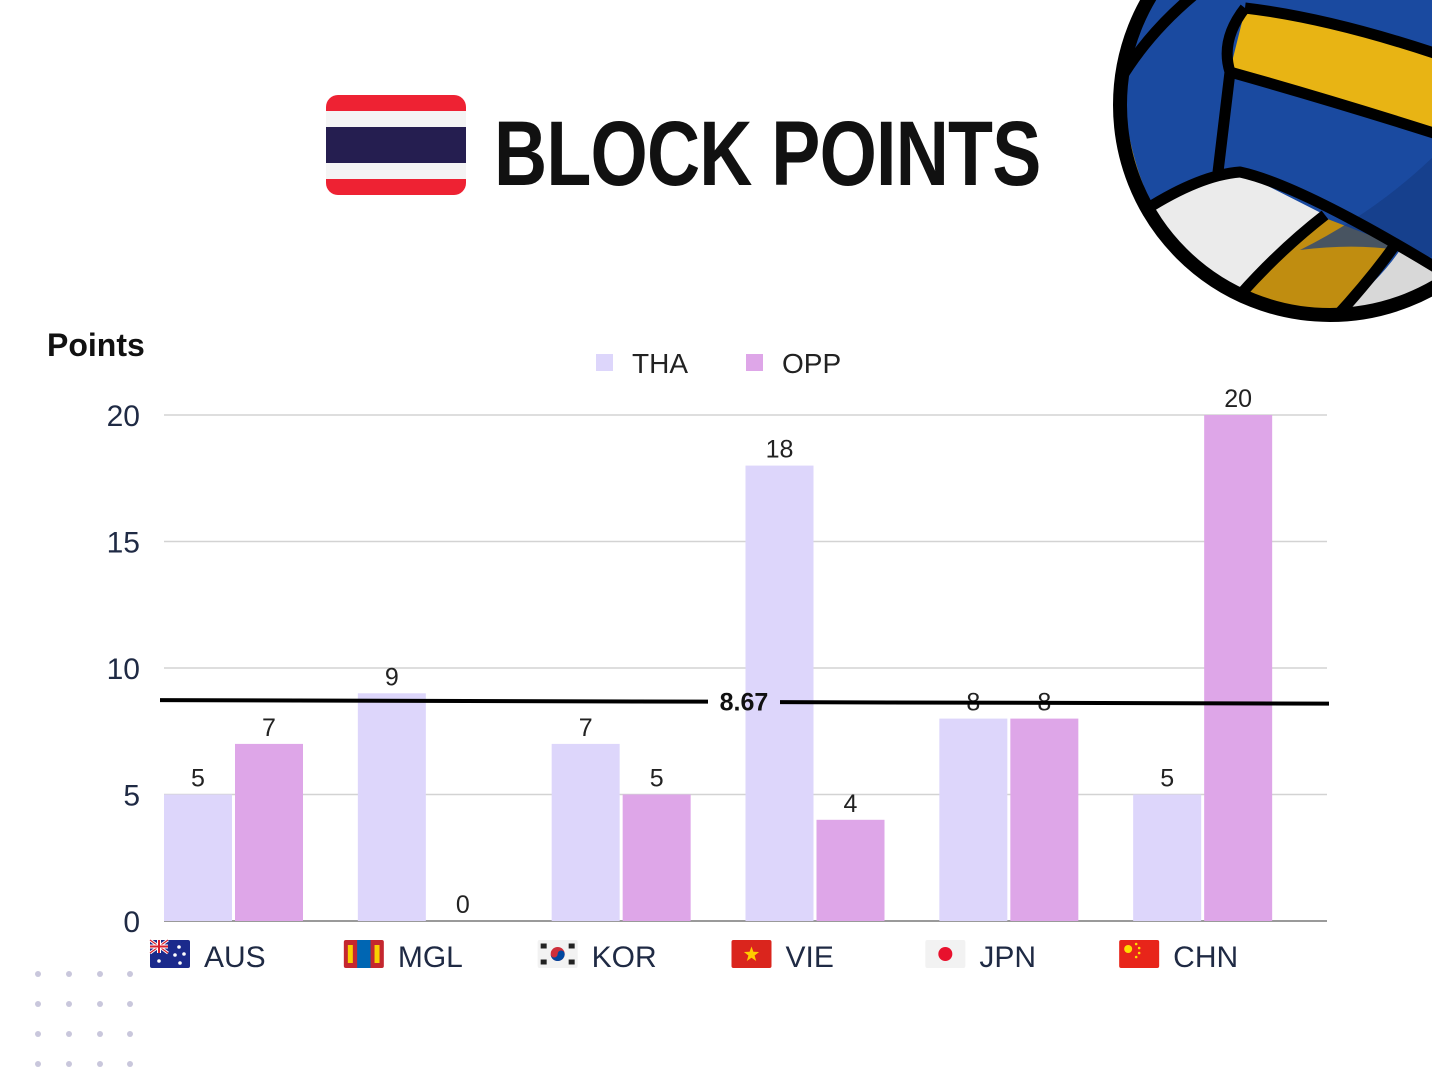 This screenshot has width=1432, height=1080. Describe the element at coordinates (811, 363) in the screenshot. I see `legend-label-opp: OPP` at that location.